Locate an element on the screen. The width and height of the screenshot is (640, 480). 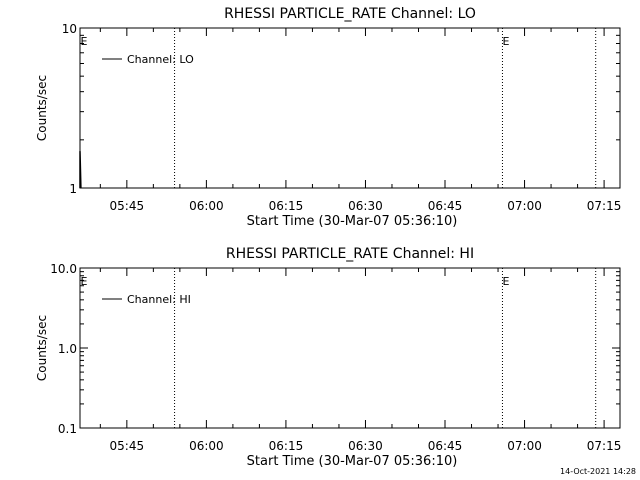
y-tick-label: 10.0 is located at coordinates (63, 269).